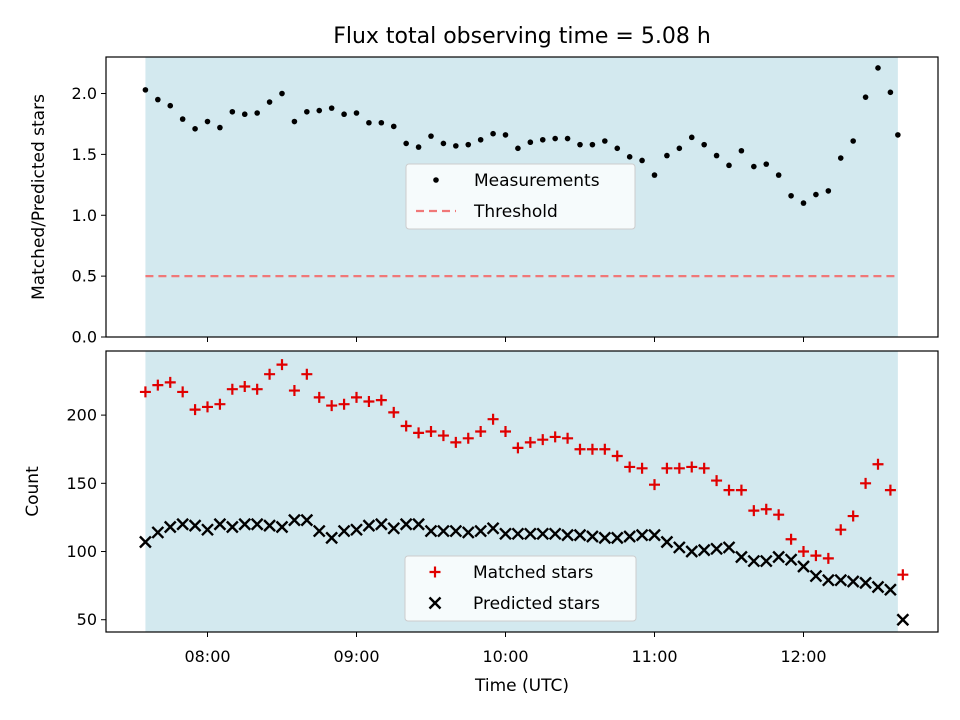 This screenshot has width=960, height=720. Describe the element at coordinates (81, 551) in the screenshot. I see `bottom-y-tick-label: 100` at that location.